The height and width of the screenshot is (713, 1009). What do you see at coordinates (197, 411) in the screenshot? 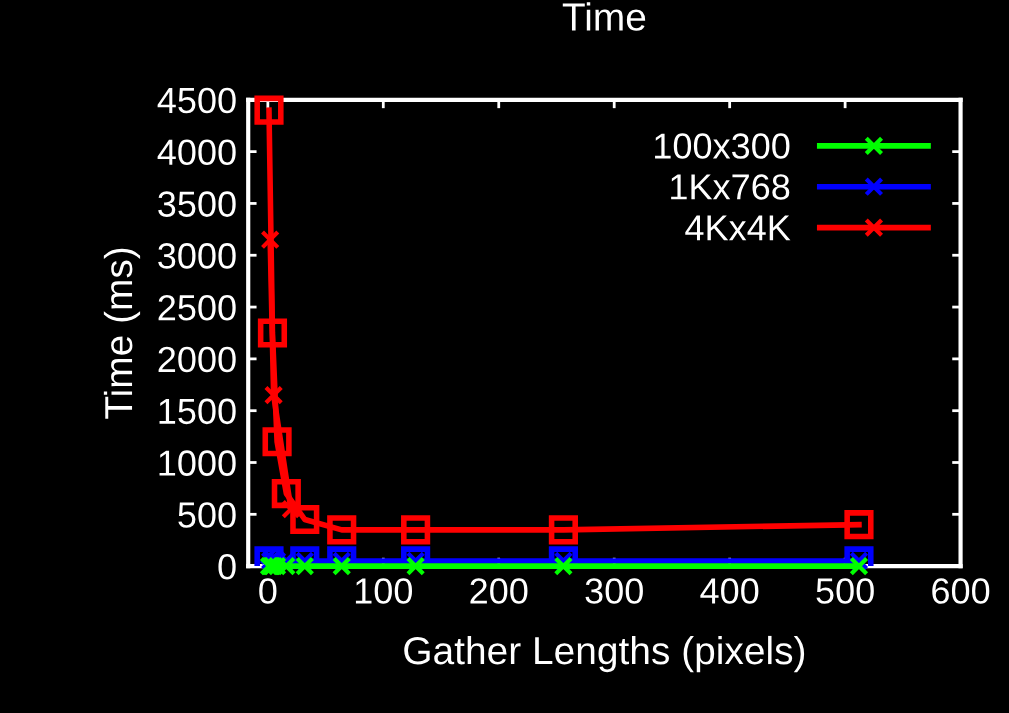
I see `y-tick-label: 1500` at bounding box center [197, 411].